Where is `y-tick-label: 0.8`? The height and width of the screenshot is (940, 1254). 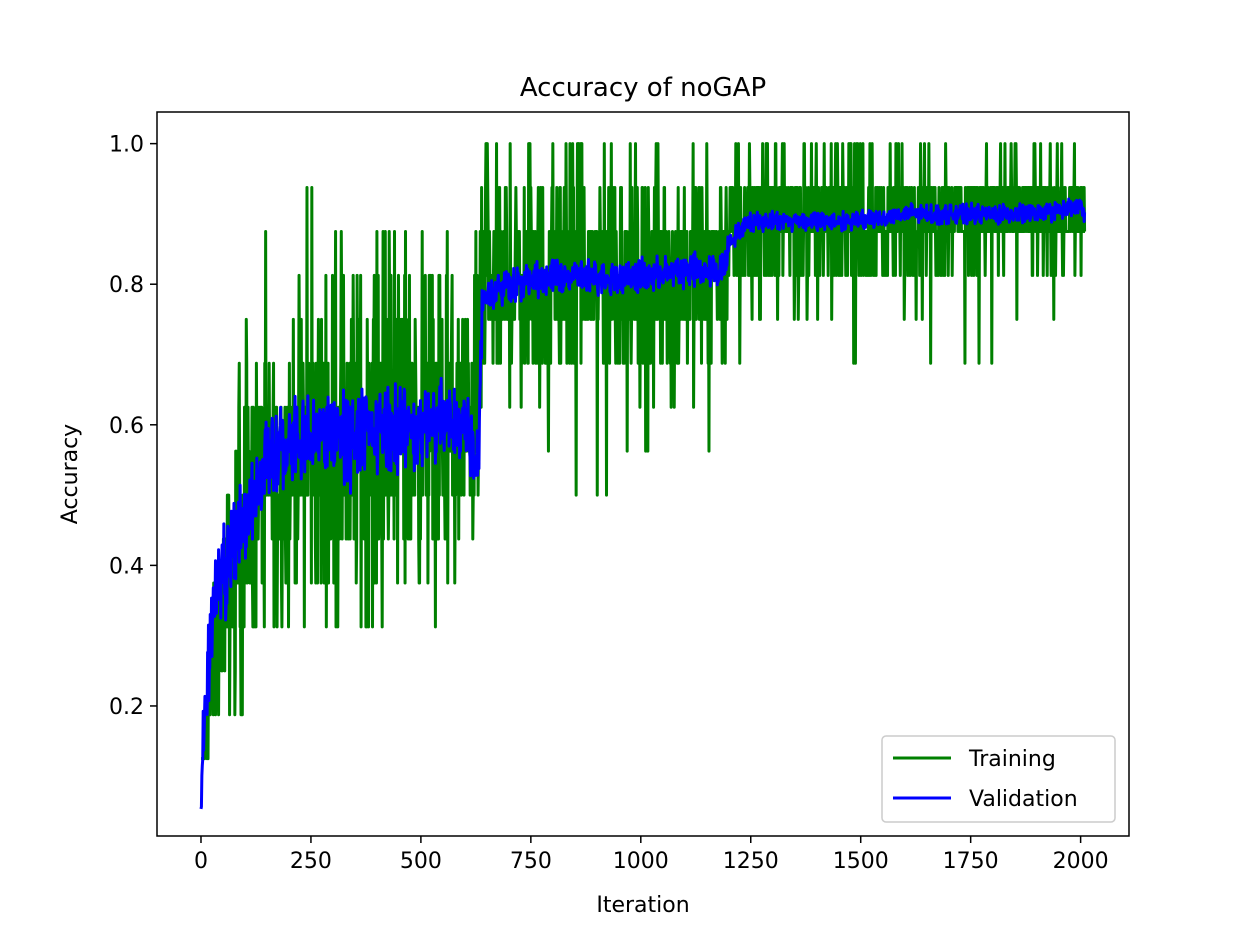
y-tick-label: 0.8 is located at coordinates (126, 285).